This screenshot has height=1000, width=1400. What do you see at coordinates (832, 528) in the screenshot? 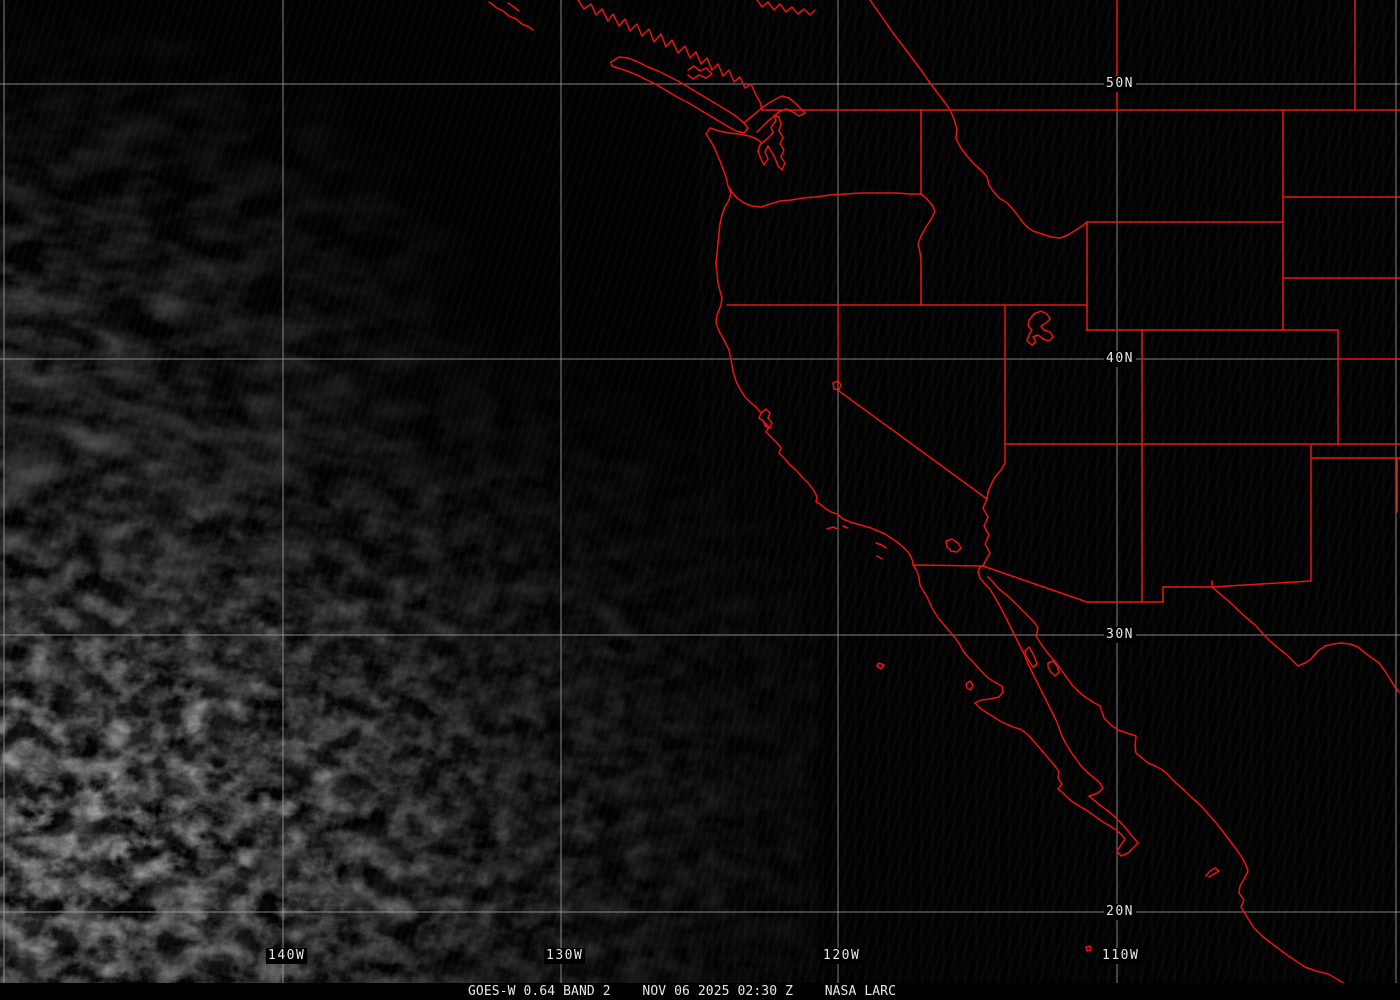
I see `map-feature-channel-islands-a` at bounding box center [832, 528].